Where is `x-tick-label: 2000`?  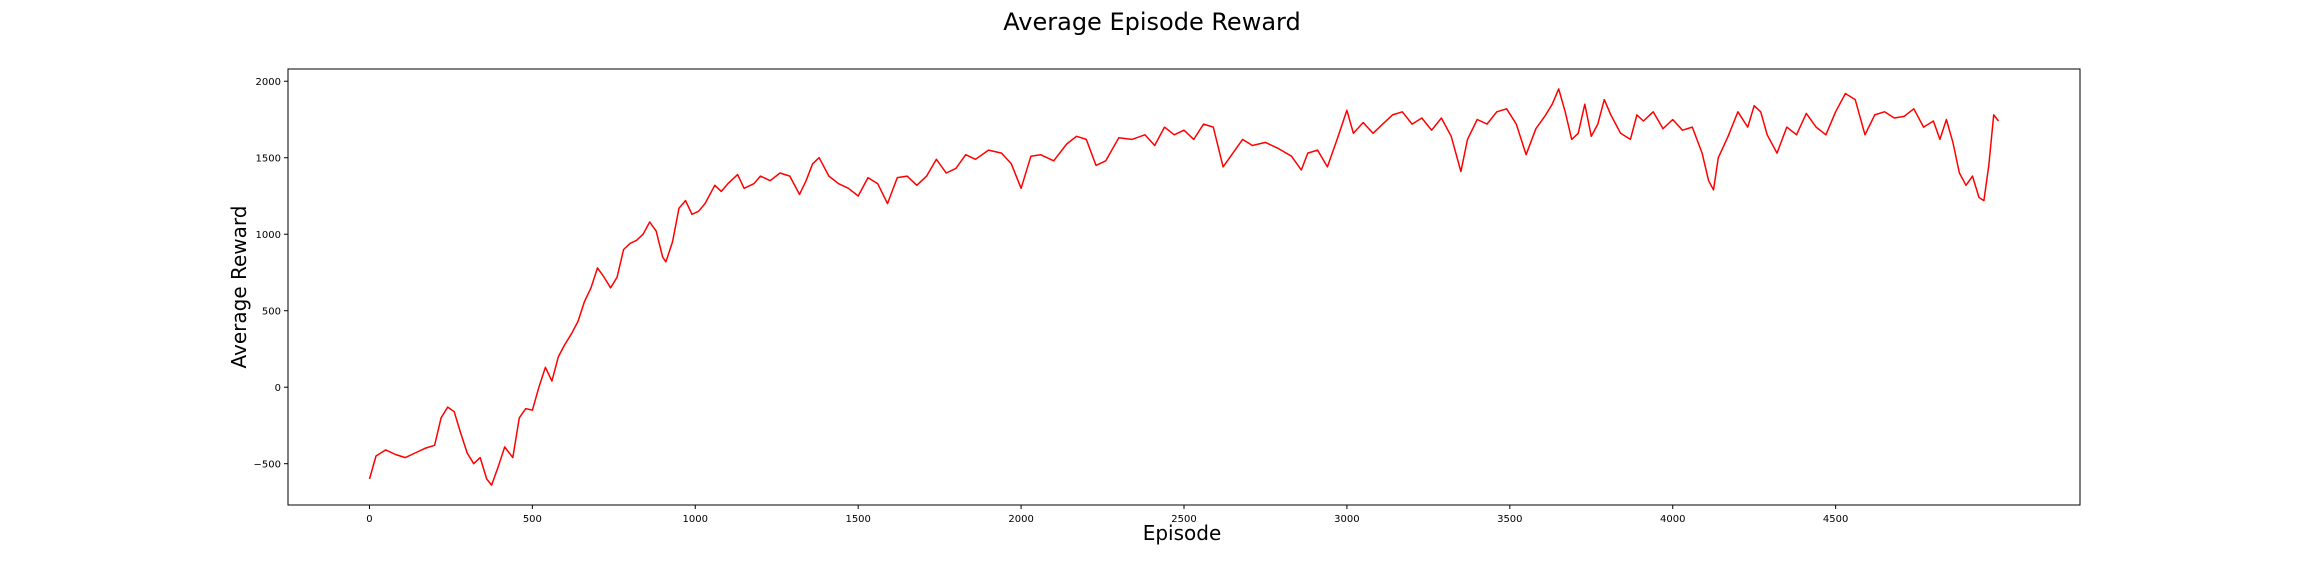 x-tick-label: 2000 is located at coordinates (1020, 519).